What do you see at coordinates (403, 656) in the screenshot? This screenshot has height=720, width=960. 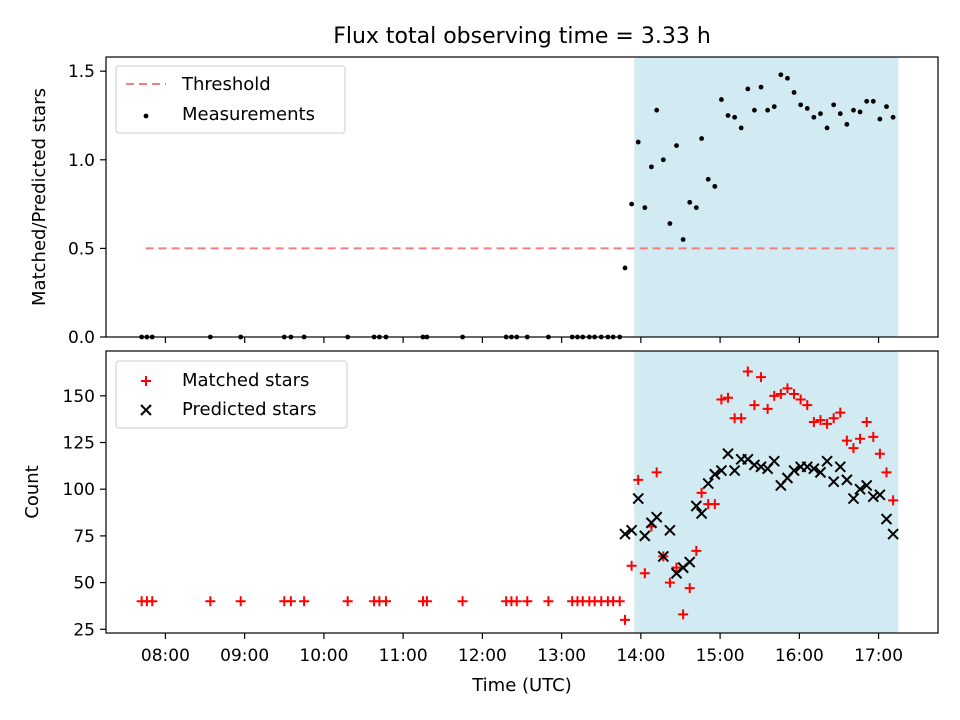 I see `x-tick-label: 11:00` at bounding box center [403, 656].